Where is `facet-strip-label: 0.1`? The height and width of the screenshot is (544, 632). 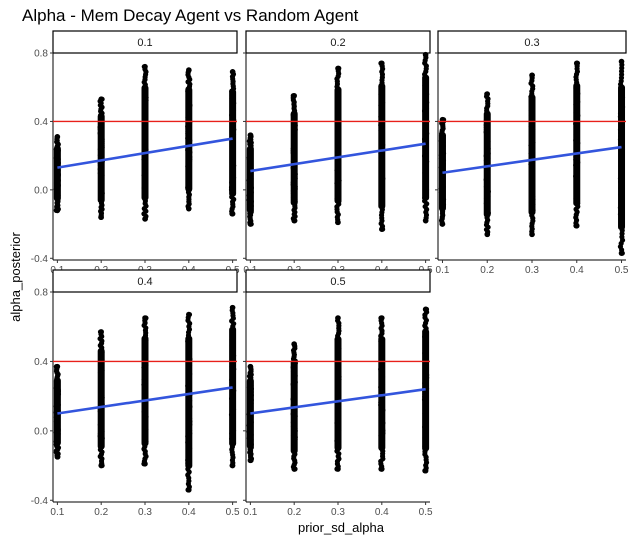
facet-strip-label: 0.1 is located at coordinates (144, 43).